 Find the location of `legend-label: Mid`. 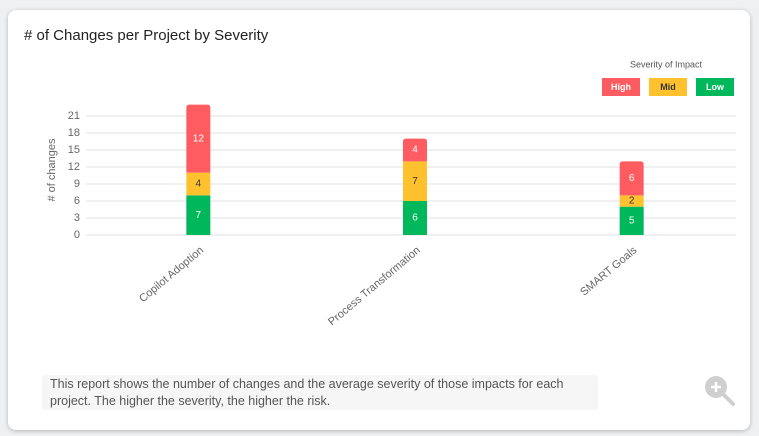

legend-label: Mid is located at coordinates (668, 87).